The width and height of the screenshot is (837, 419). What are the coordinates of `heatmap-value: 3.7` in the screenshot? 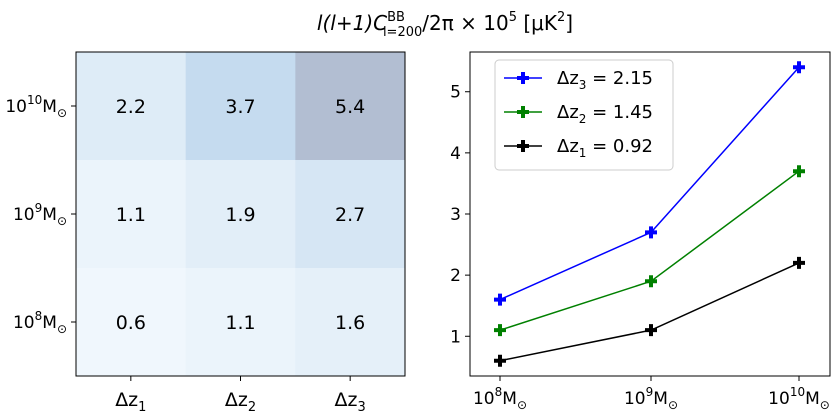 It's located at (240, 107).